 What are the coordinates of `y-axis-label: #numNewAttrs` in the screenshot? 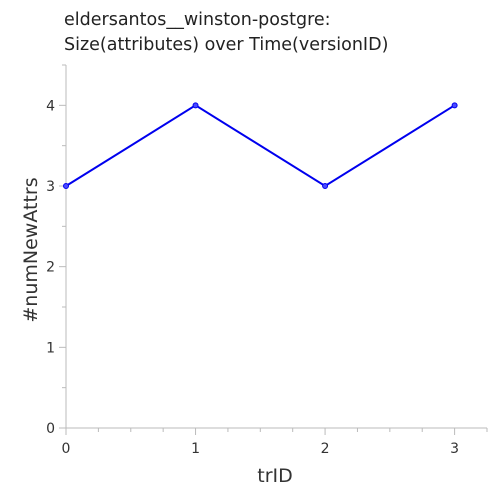 It's located at (31, 249).